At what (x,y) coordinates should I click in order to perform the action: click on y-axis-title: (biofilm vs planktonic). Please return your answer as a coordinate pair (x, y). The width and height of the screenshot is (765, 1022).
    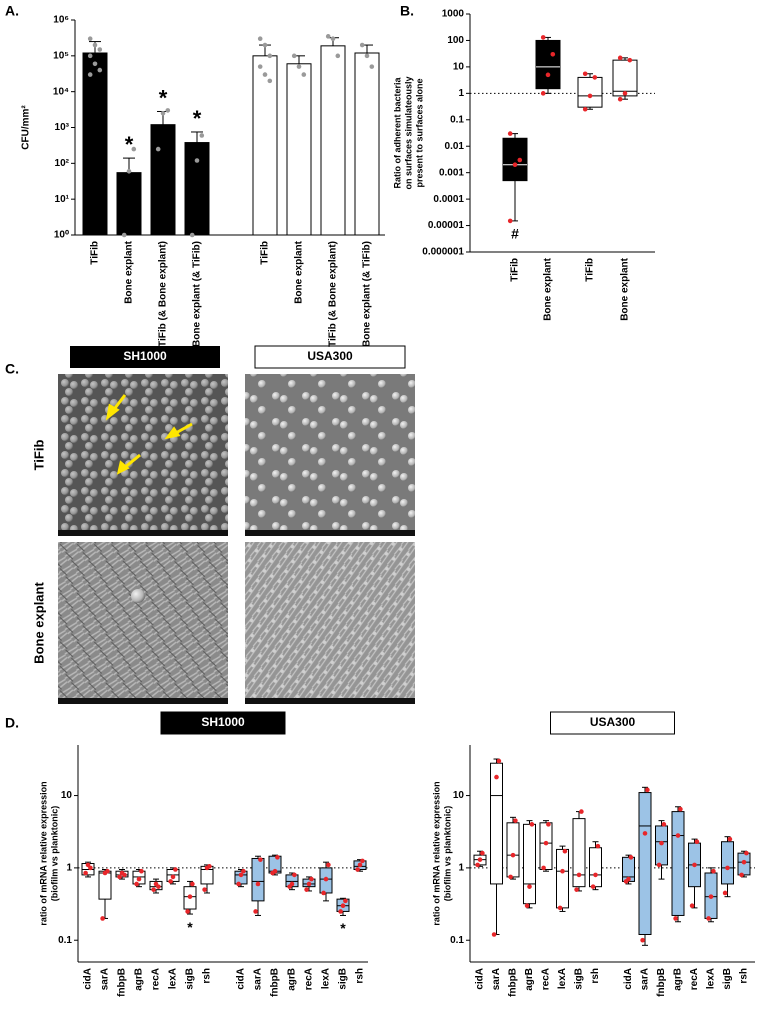
    Looking at the image, I should click on (54, 854).